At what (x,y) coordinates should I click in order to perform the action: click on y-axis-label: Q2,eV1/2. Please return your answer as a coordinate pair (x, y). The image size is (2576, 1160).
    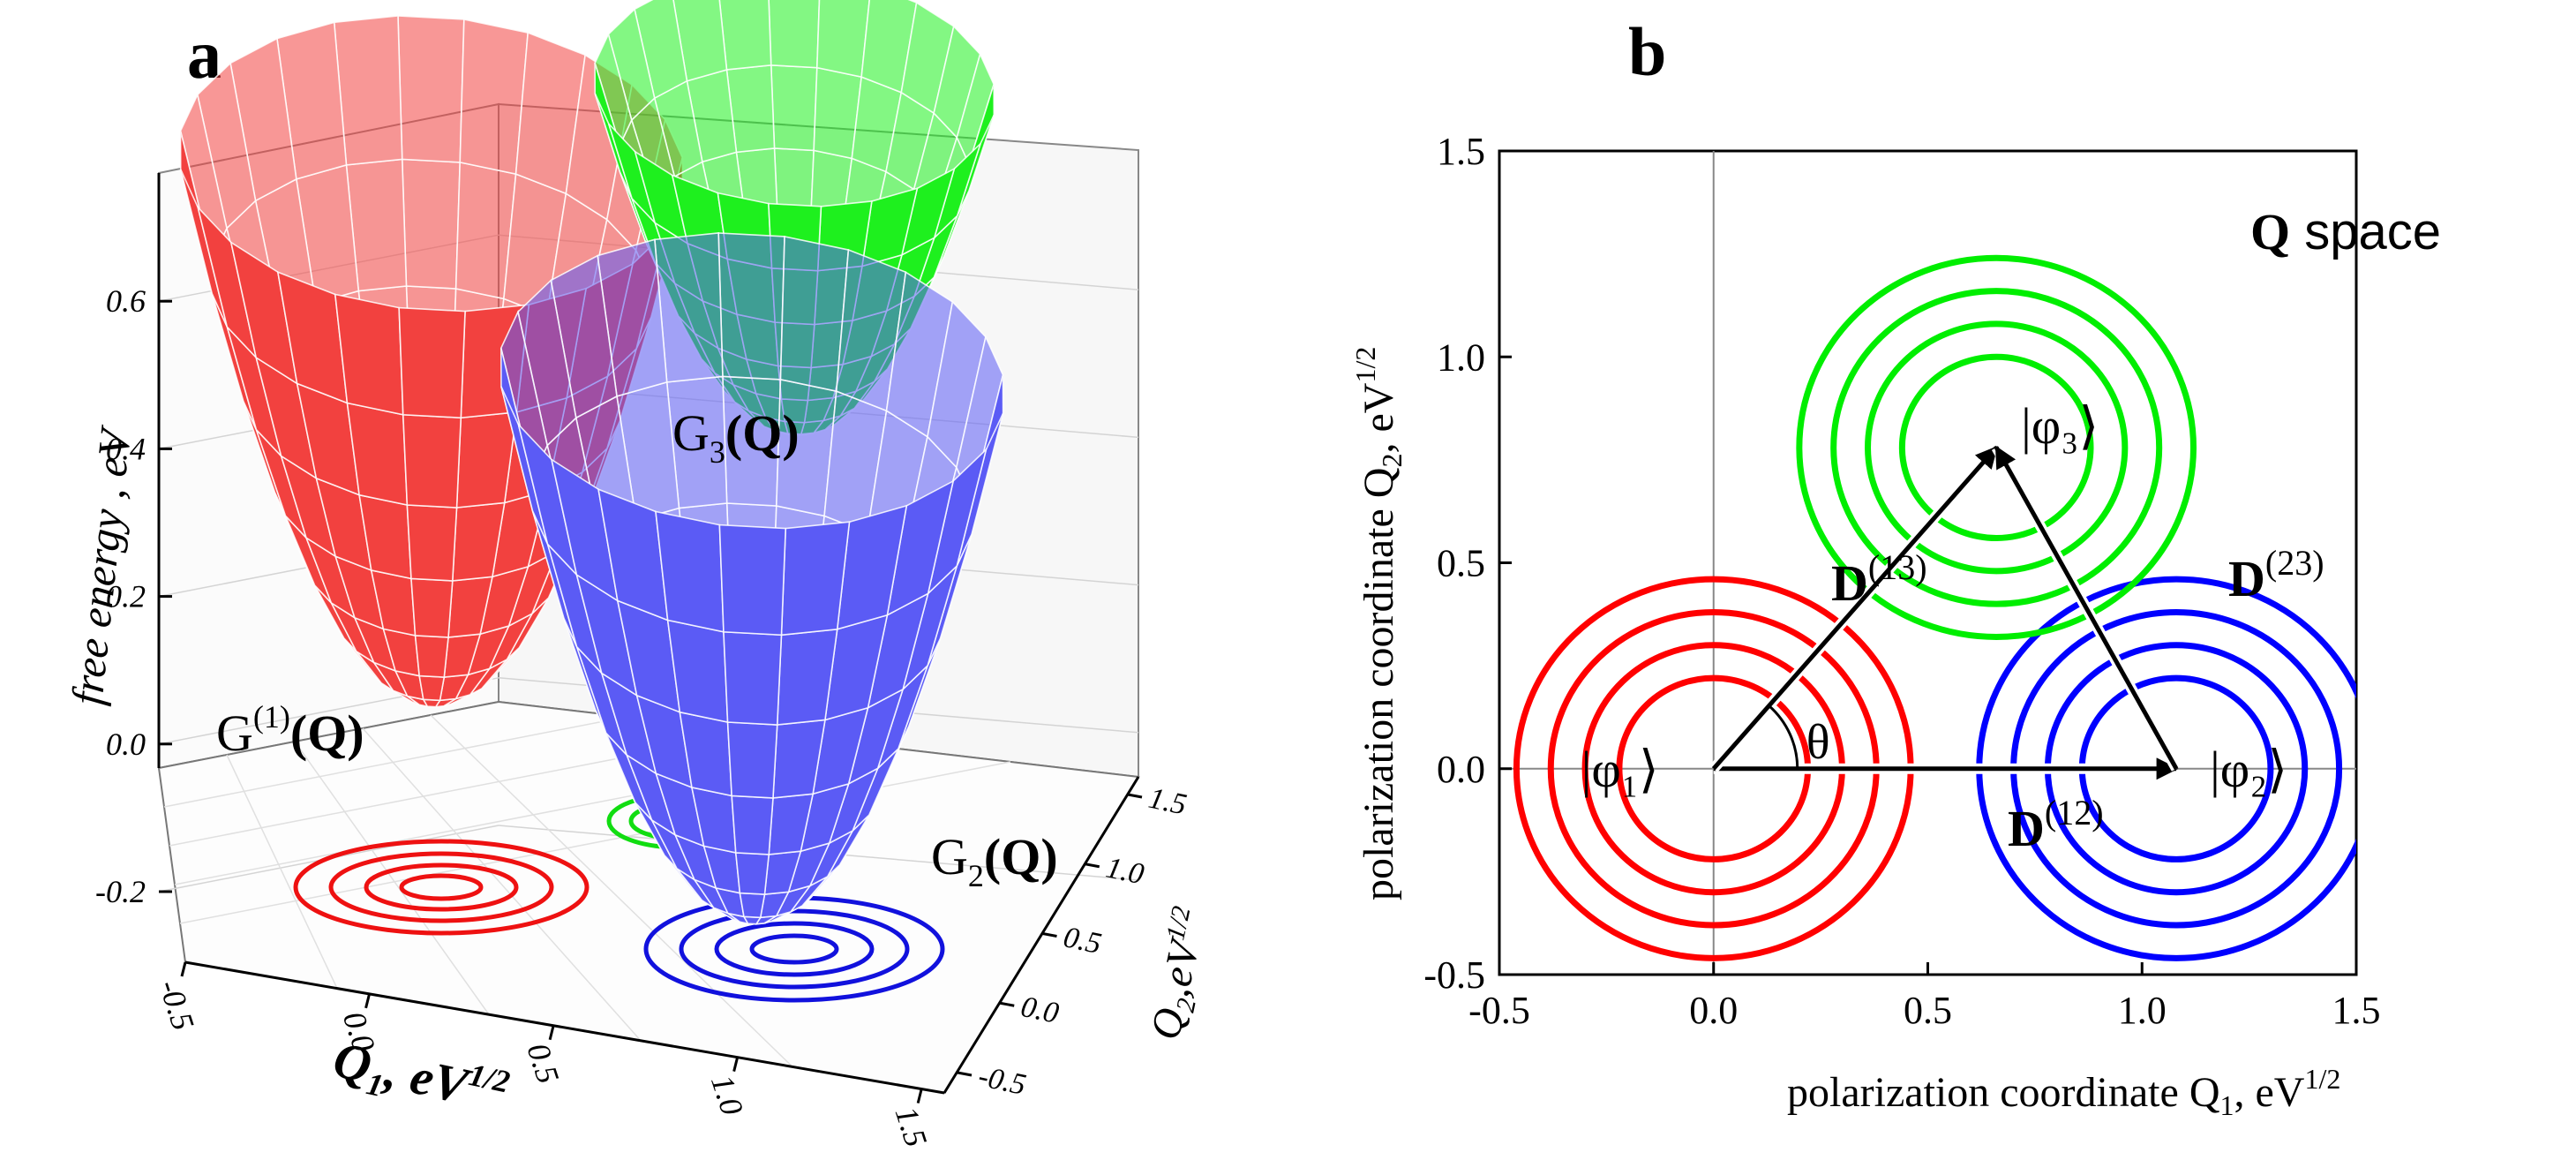
    Looking at the image, I should click on (1180, 974).